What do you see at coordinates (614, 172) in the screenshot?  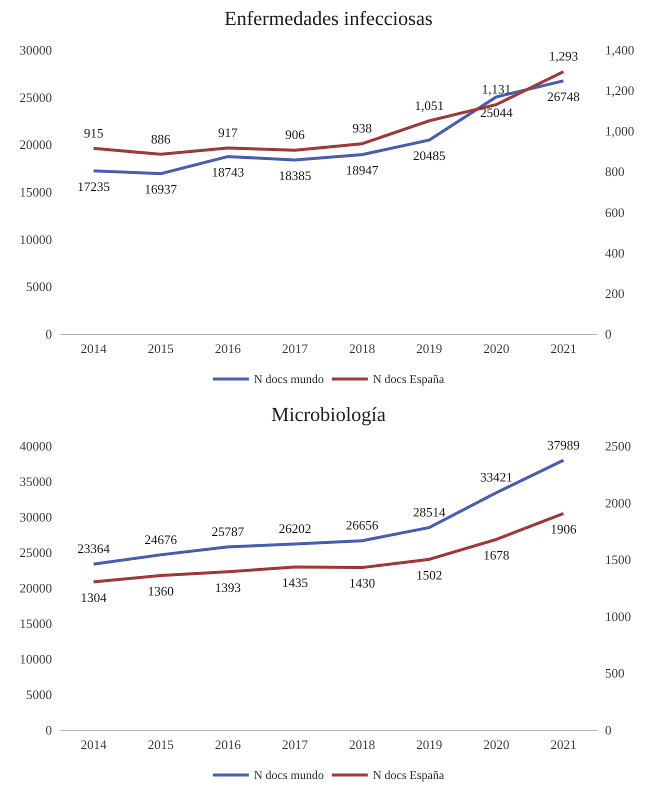 I see `y2-tick-label: 800` at bounding box center [614, 172].